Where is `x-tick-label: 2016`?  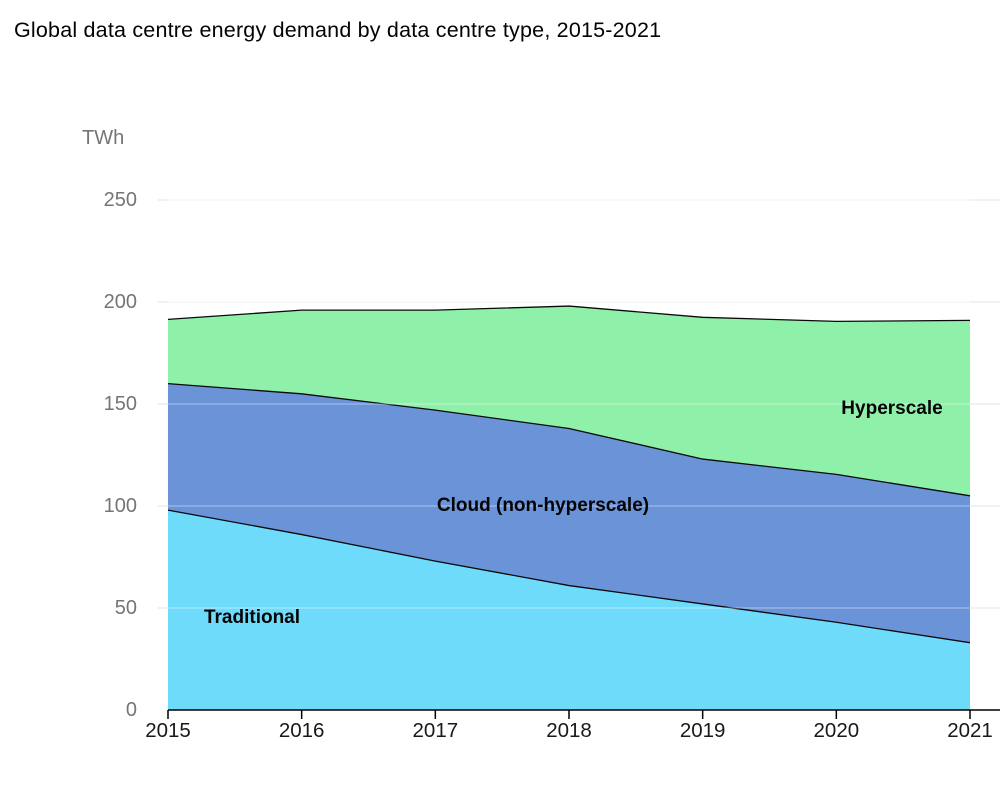 x-tick-label: 2016 is located at coordinates (301, 730).